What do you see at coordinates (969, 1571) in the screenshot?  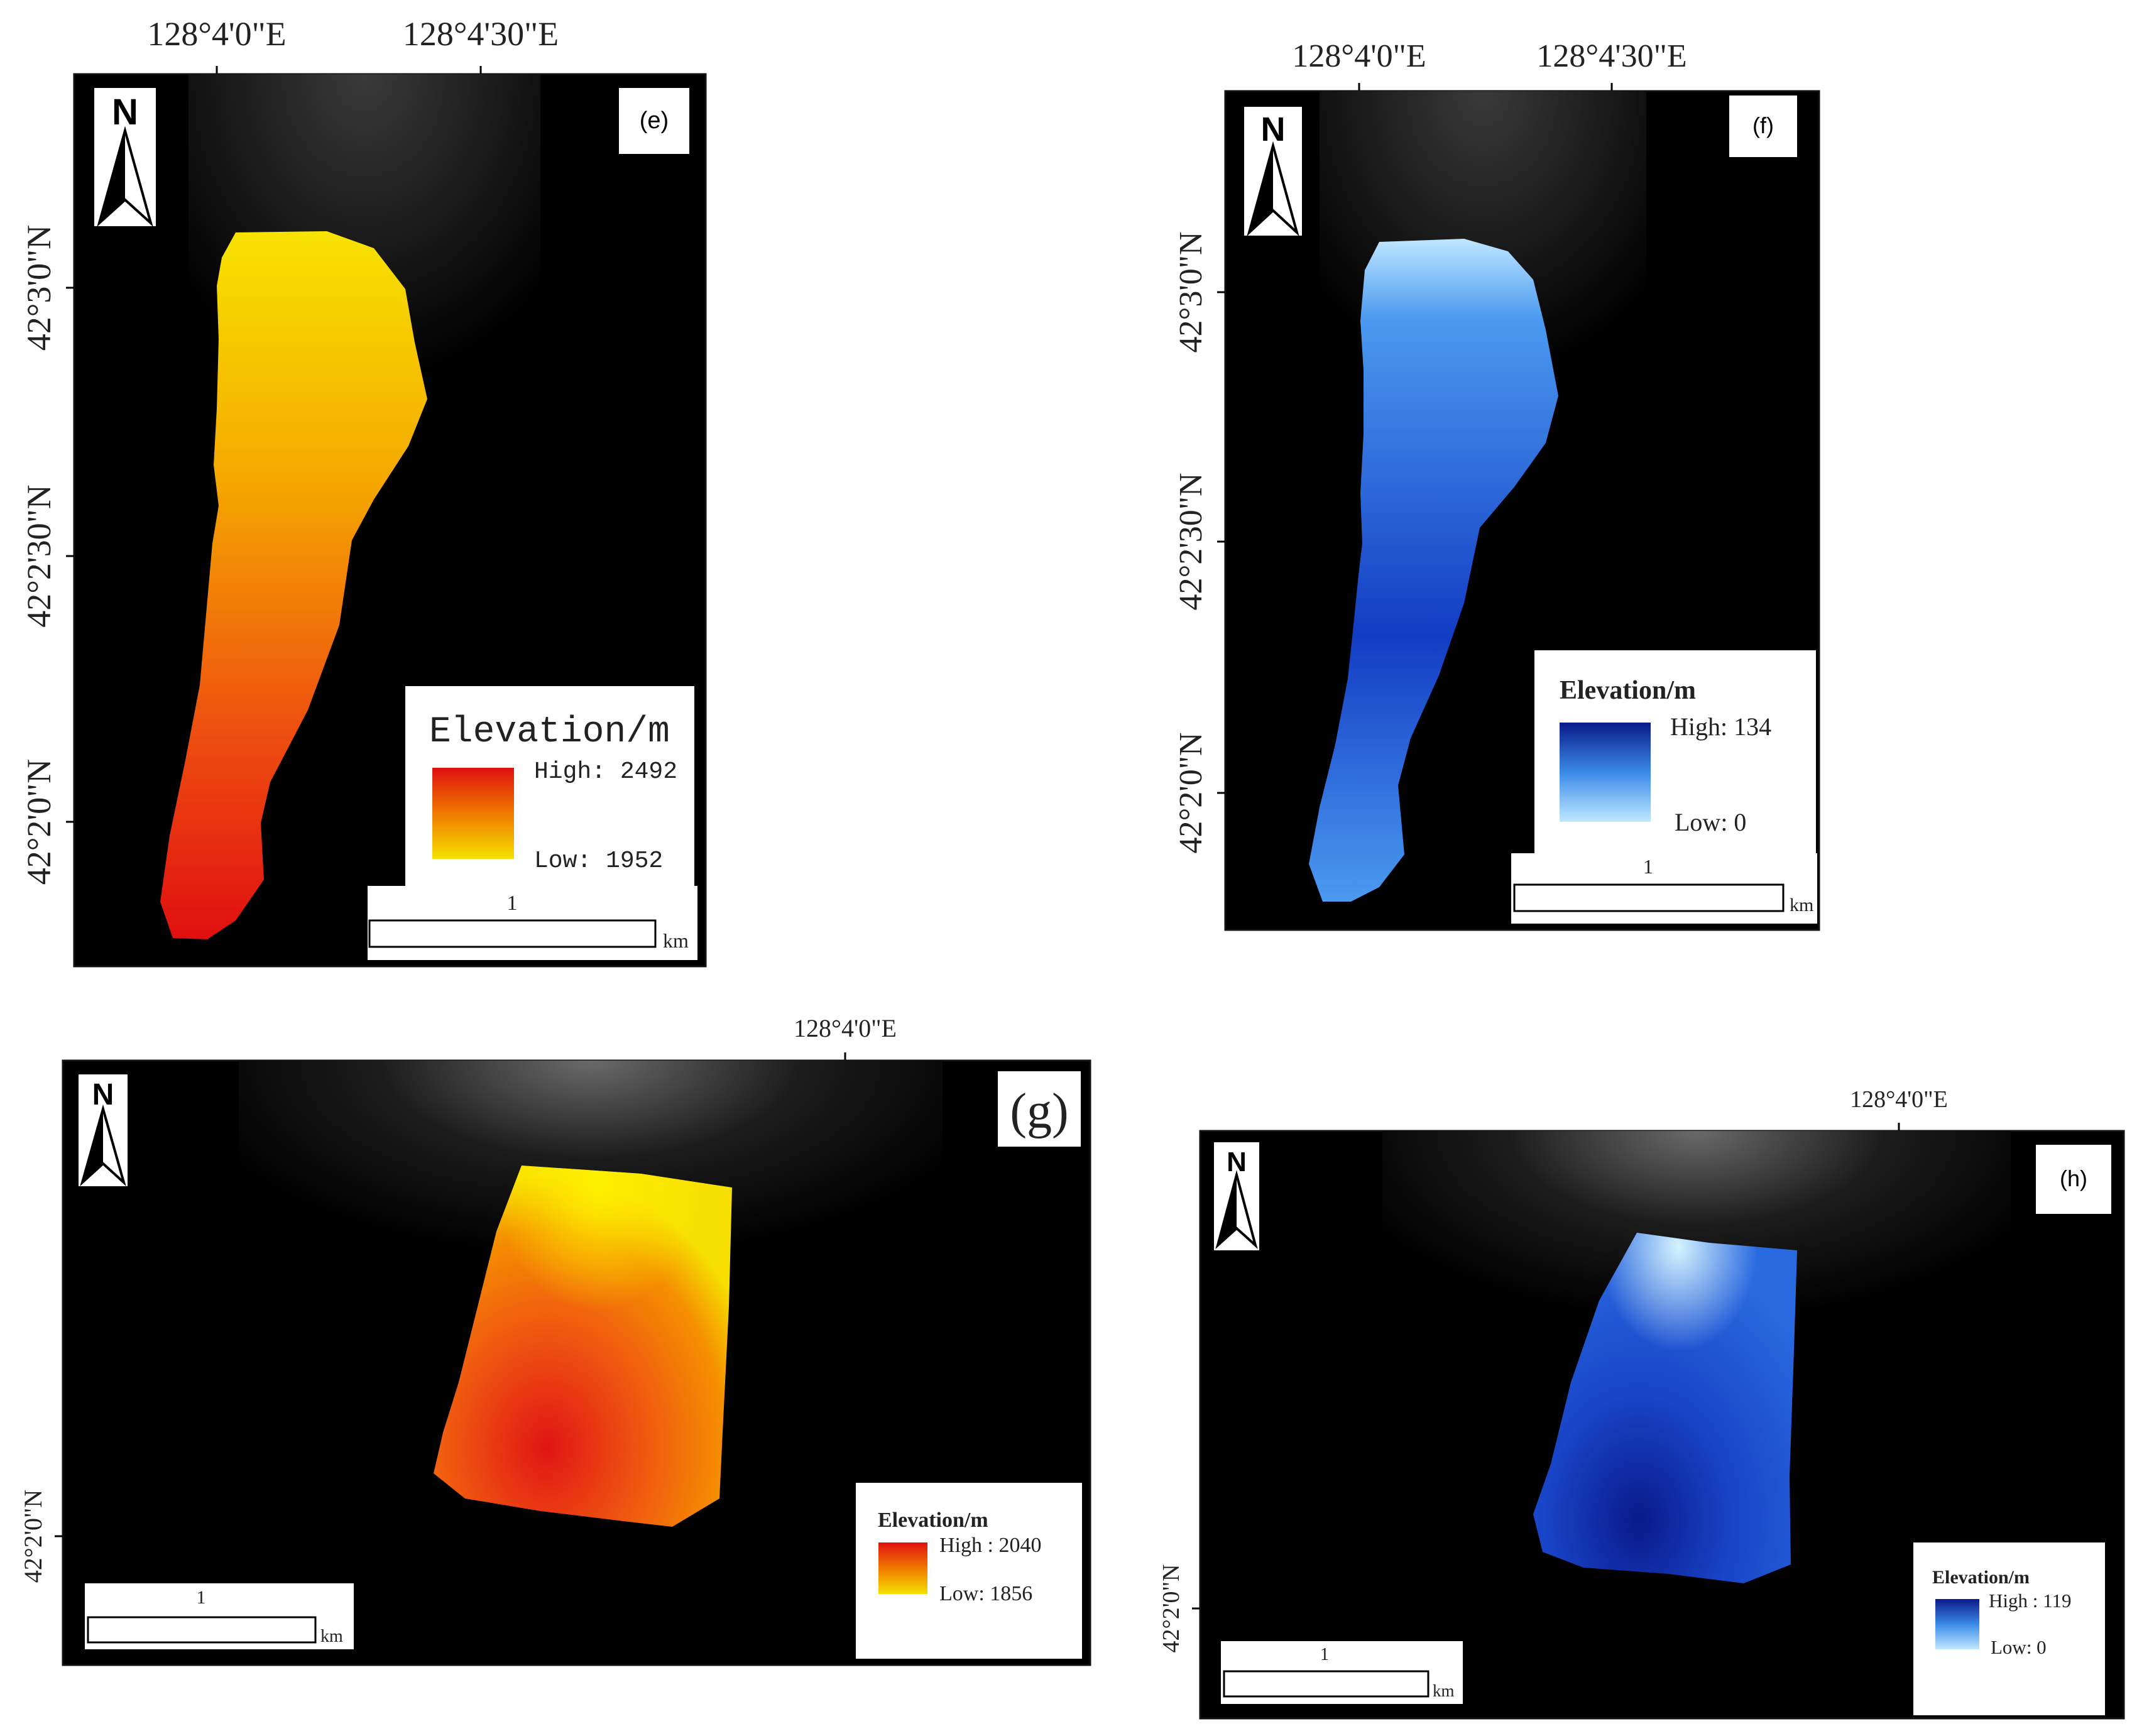 I see `legend: Elevation/m High : 2040 Low: 1856` at bounding box center [969, 1571].